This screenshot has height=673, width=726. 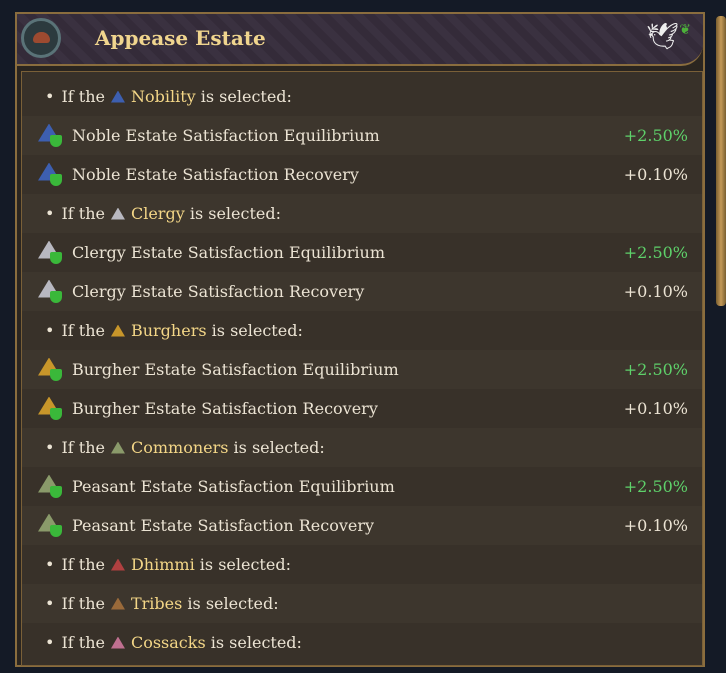 What do you see at coordinates (721, 161) in the screenshot?
I see `scrollbar` at bounding box center [721, 161].